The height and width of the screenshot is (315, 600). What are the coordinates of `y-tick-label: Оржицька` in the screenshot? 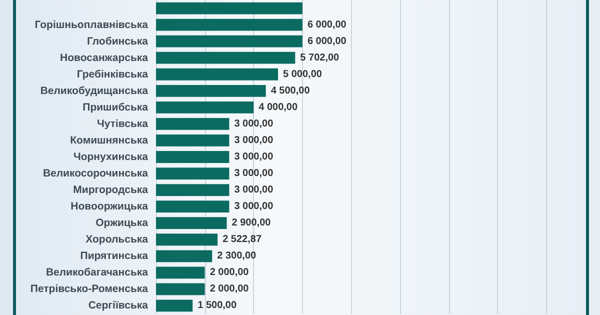 It's located at (122, 223).